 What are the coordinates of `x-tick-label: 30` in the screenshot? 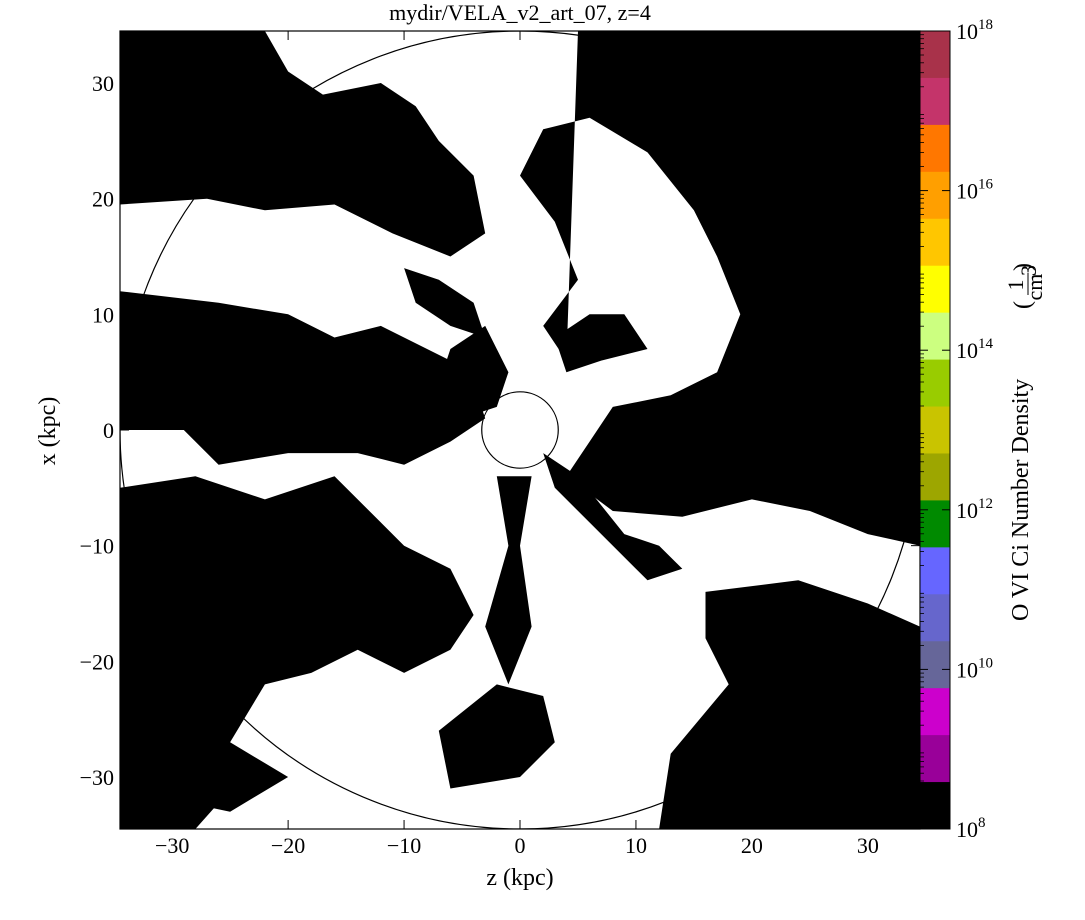 It's located at (868, 845).